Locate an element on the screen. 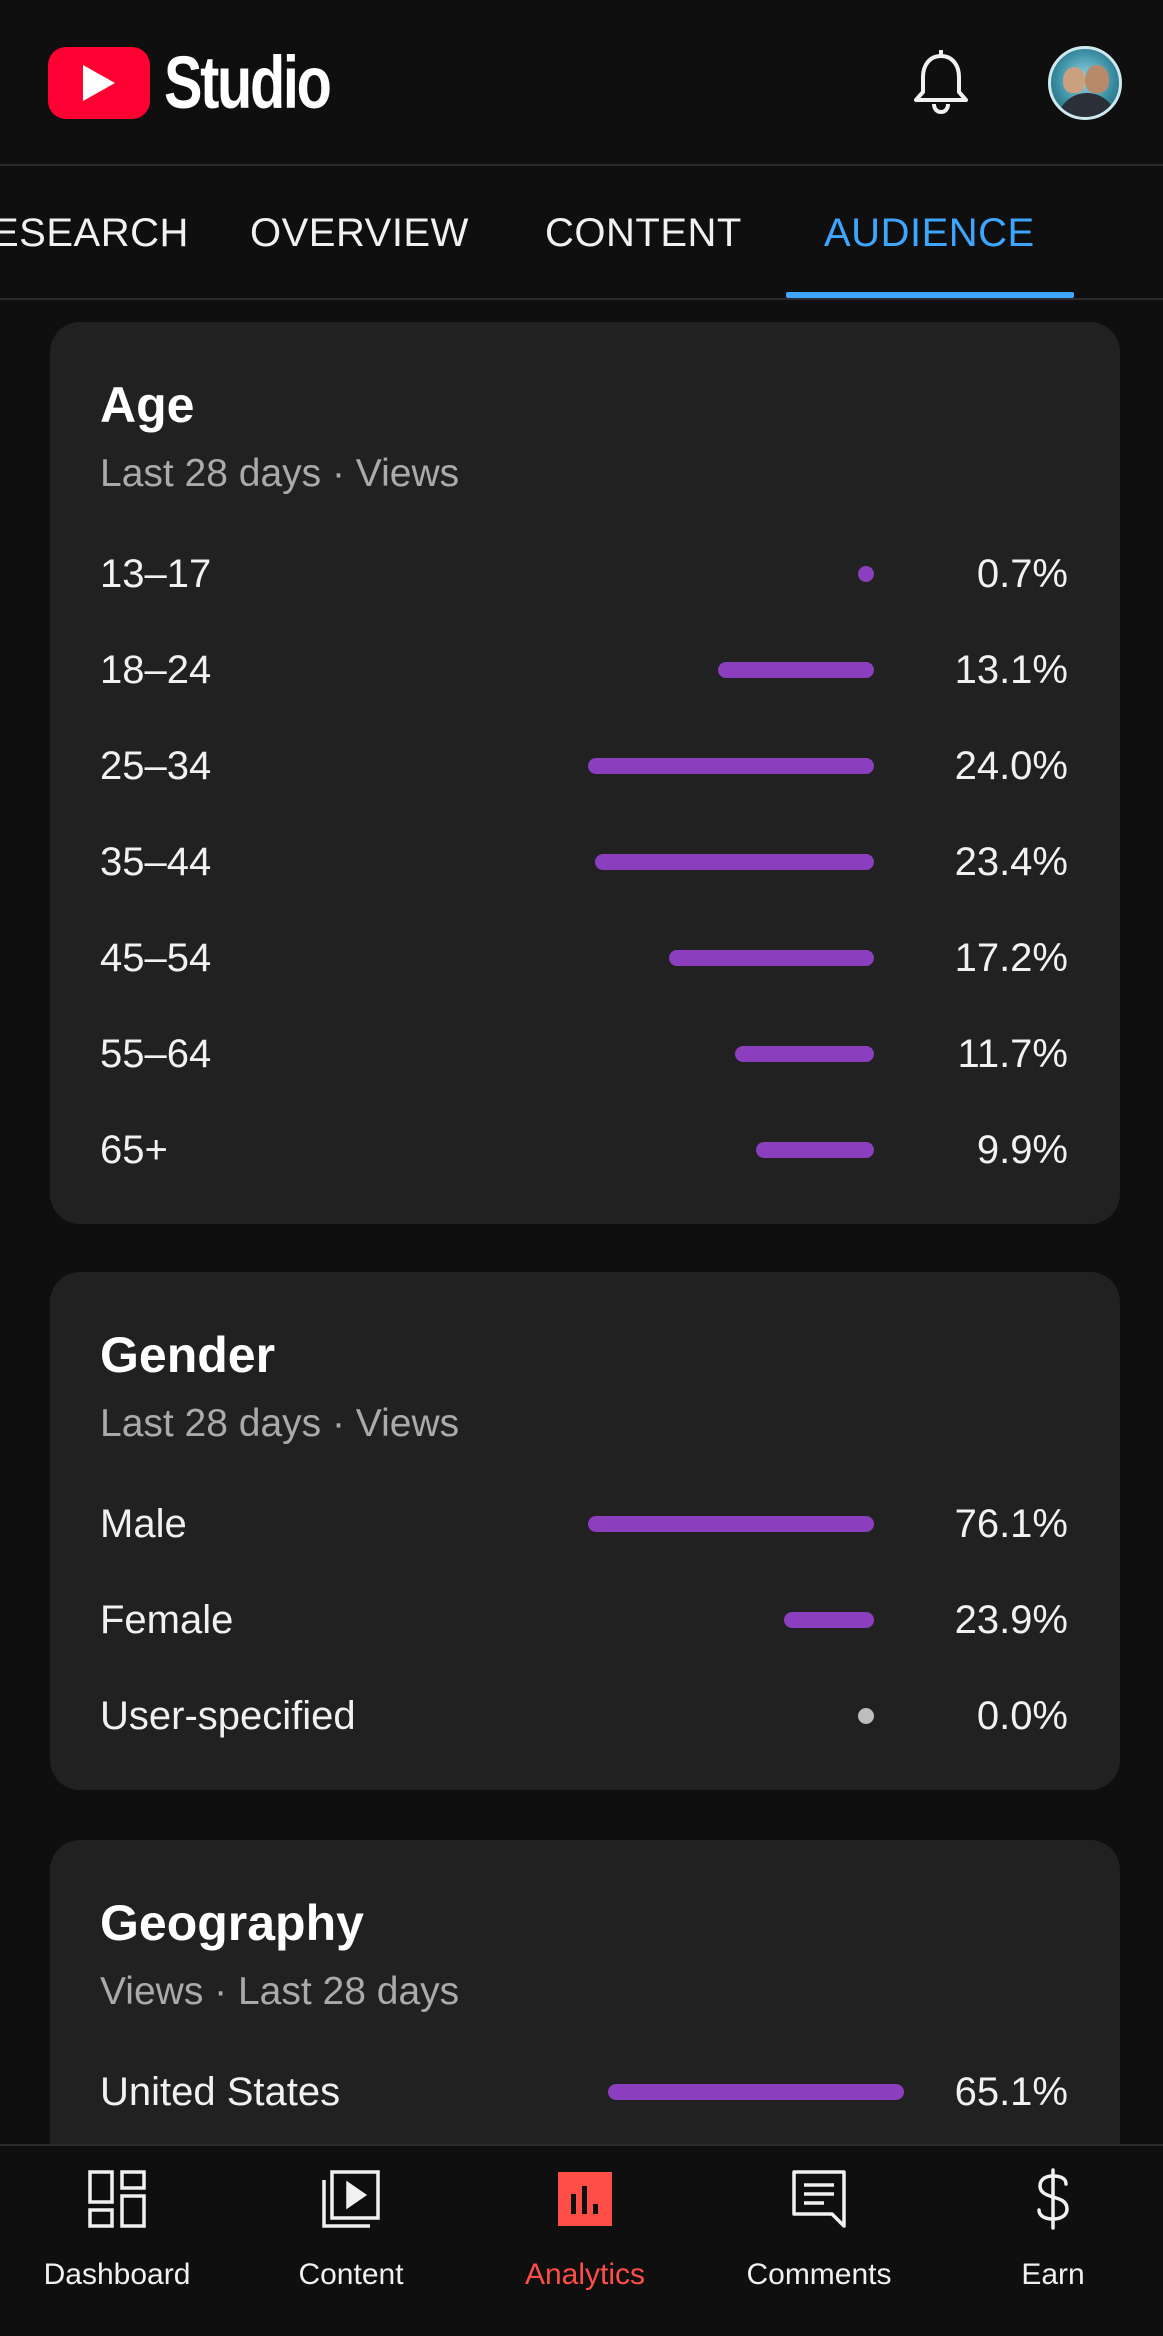 This screenshot has height=2336, width=1163. age-row-percent: 23.4% is located at coordinates (1011, 862).